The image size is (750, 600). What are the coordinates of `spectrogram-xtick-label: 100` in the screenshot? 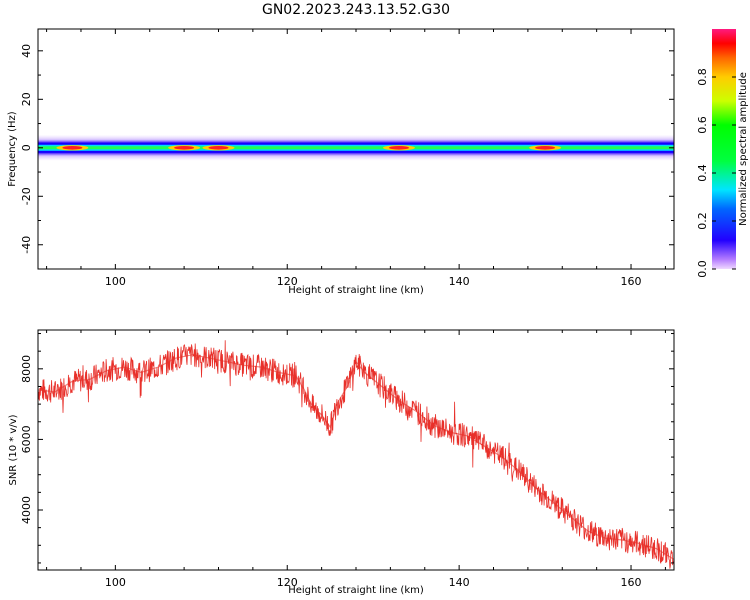 It's located at (115, 281).